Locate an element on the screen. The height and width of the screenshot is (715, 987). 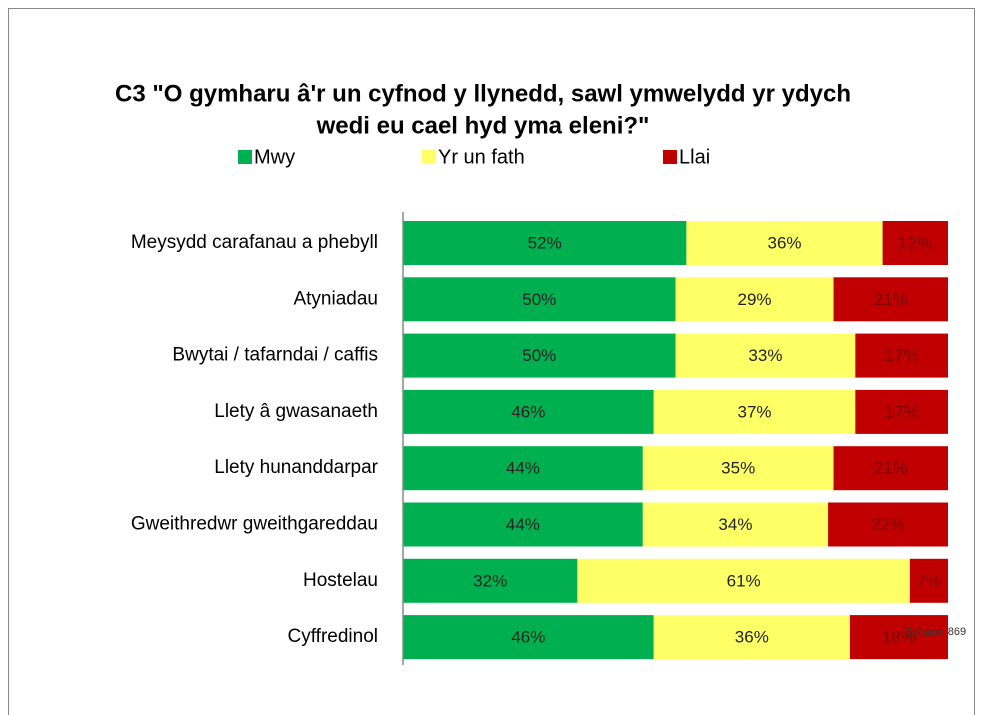
value-label: 22% is located at coordinates (888, 524).